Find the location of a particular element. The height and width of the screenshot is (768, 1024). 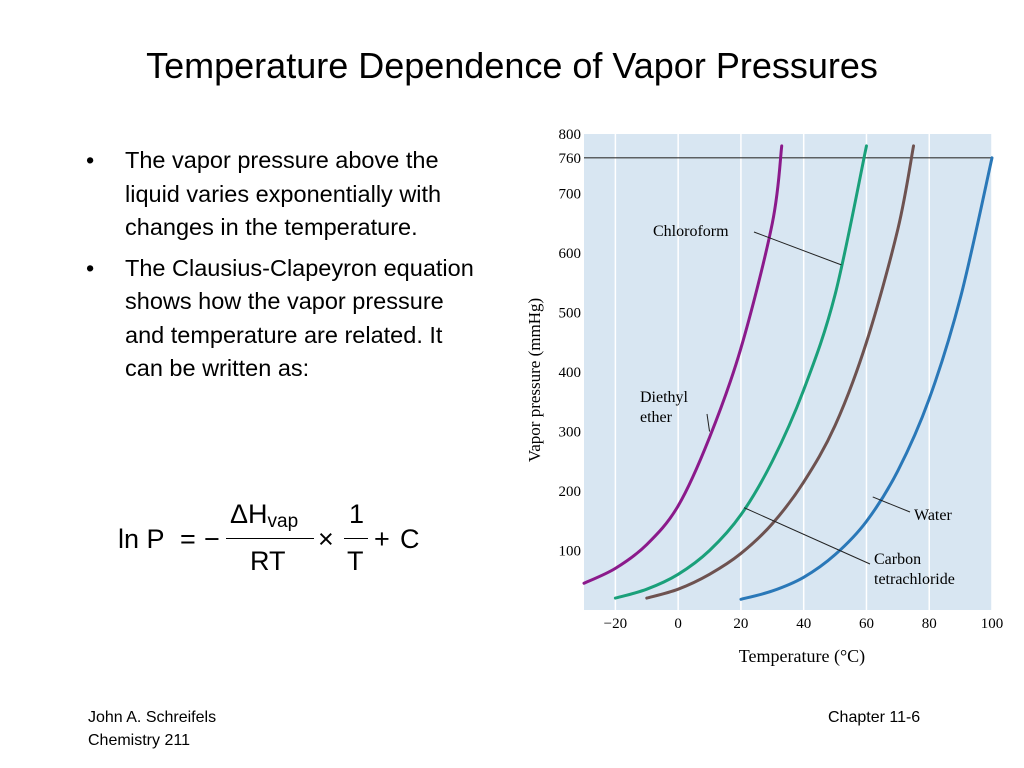

footer-left: John A. Schreifels Chemistry 211 is located at coordinates (152, 729).